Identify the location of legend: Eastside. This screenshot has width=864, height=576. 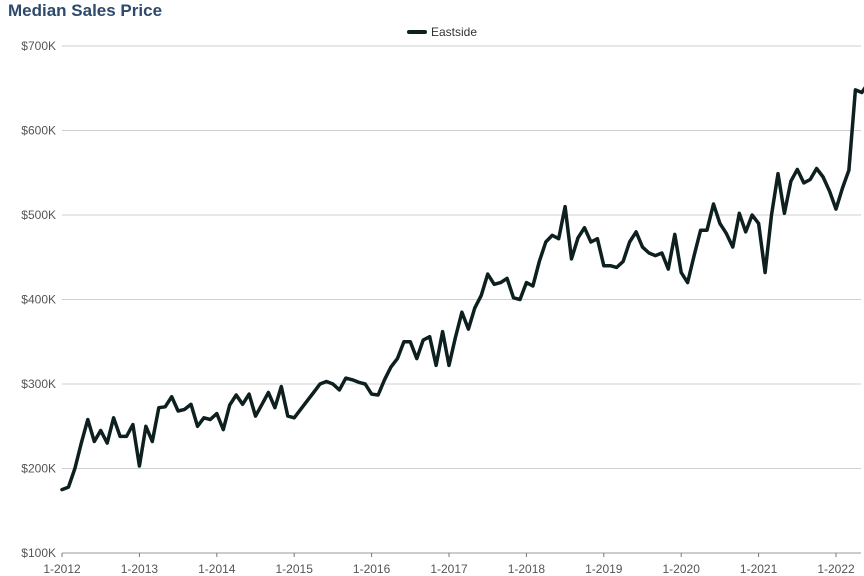
(442, 32).